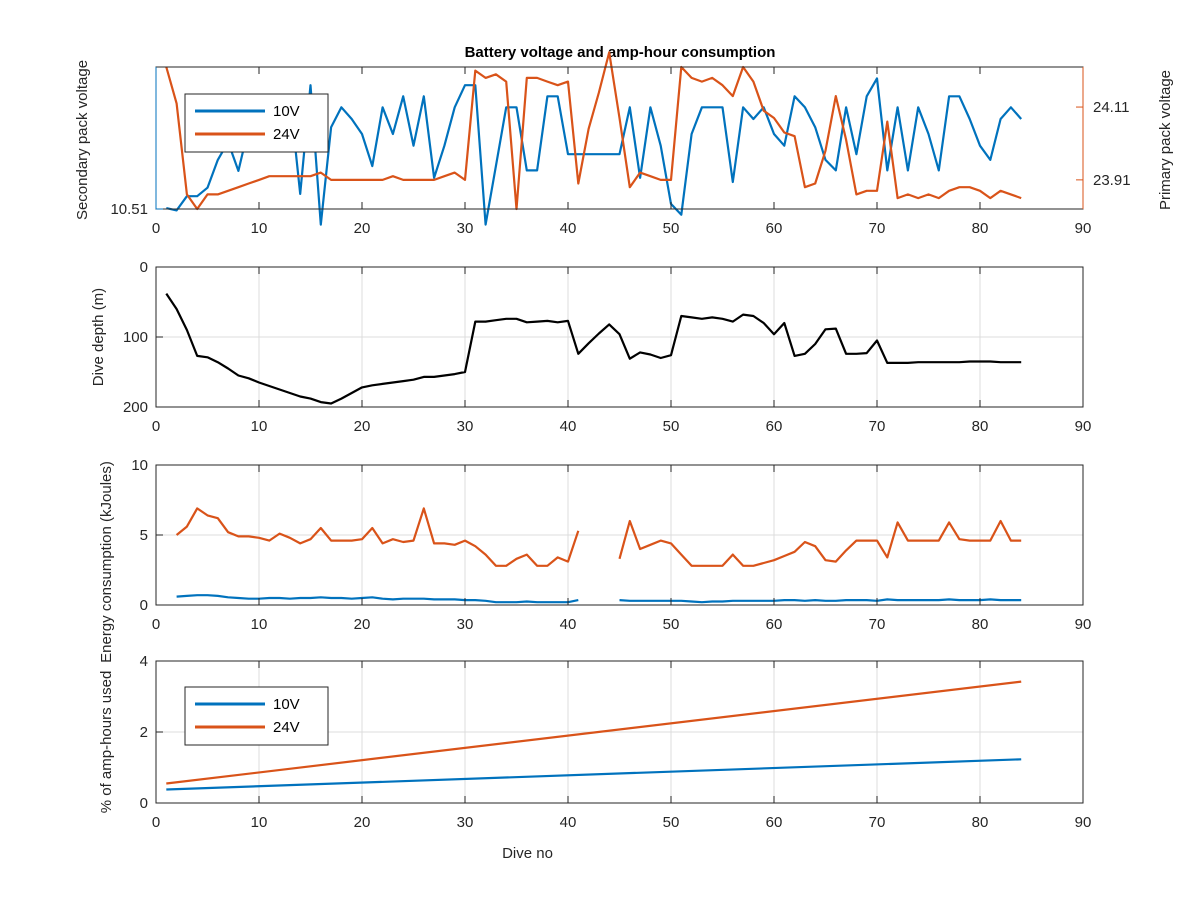  I want to click on y-tick-label: 10.51, so click(129, 209).